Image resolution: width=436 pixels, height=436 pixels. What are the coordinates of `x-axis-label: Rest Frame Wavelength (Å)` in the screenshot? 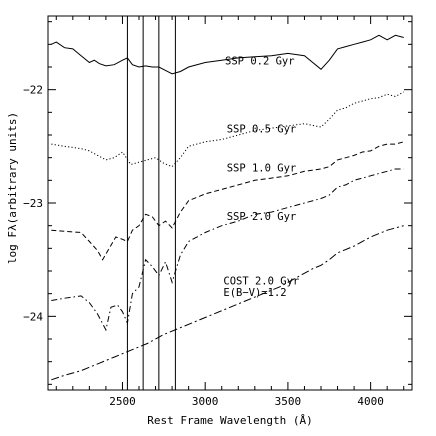 It's located at (230, 420).